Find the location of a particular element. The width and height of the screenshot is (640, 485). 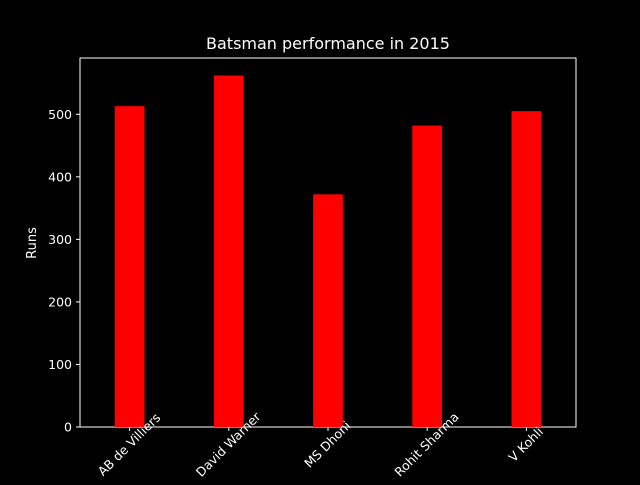

y-tick-label: 0 is located at coordinates (68, 427).